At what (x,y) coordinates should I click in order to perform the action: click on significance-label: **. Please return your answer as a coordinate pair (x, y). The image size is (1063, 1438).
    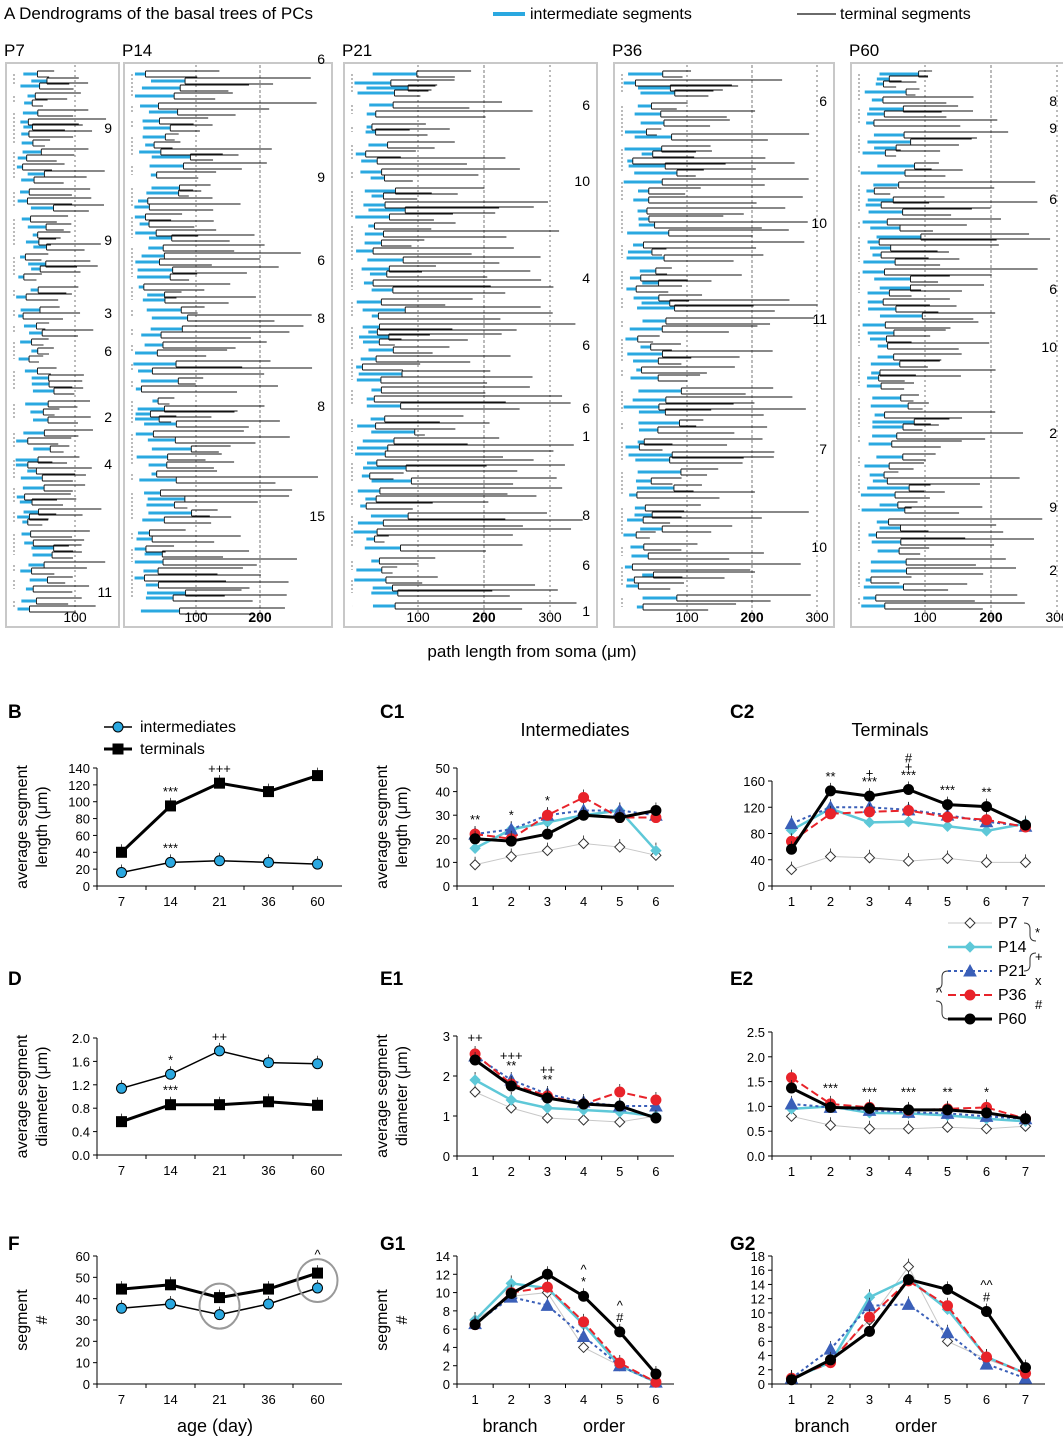
    Looking at the image, I should click on (986, 792).